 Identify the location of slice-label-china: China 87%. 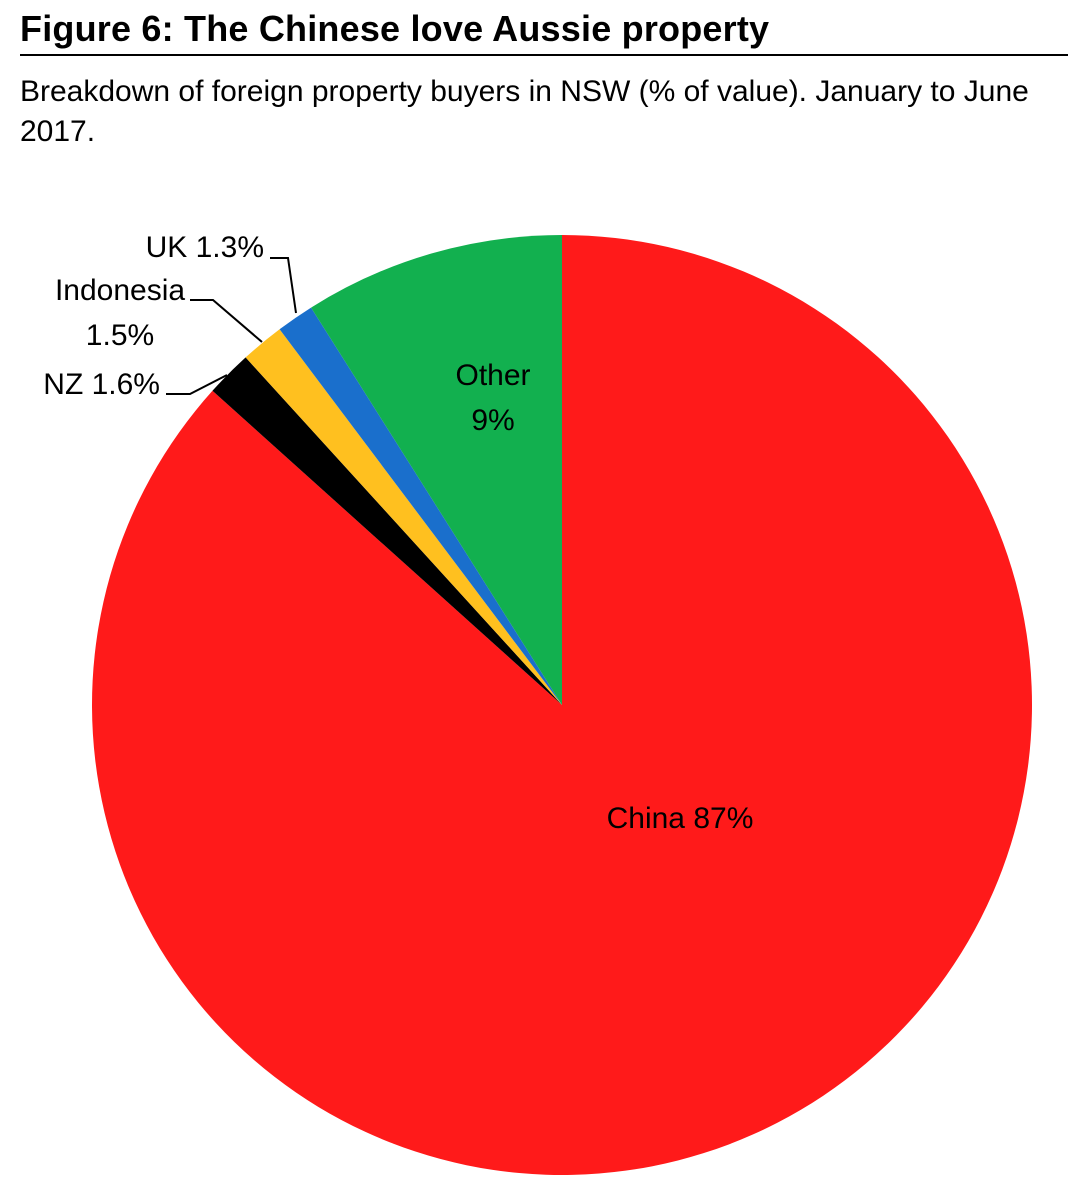
(680, 818).